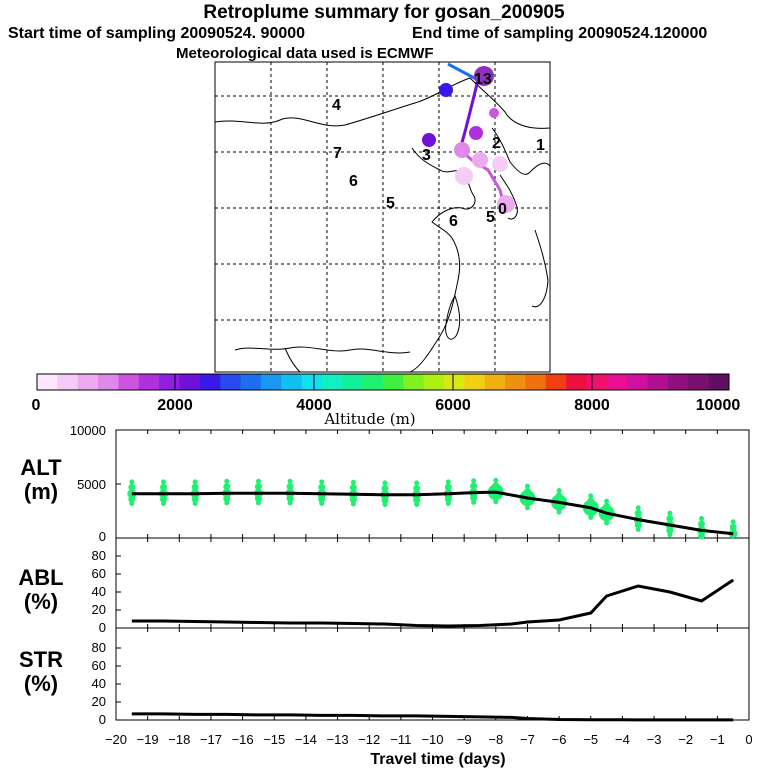 The image size is (768, 768). Describe the element at coordinates (590, 739) in the screenshot. I see `x-tick-label: −5` at that location.